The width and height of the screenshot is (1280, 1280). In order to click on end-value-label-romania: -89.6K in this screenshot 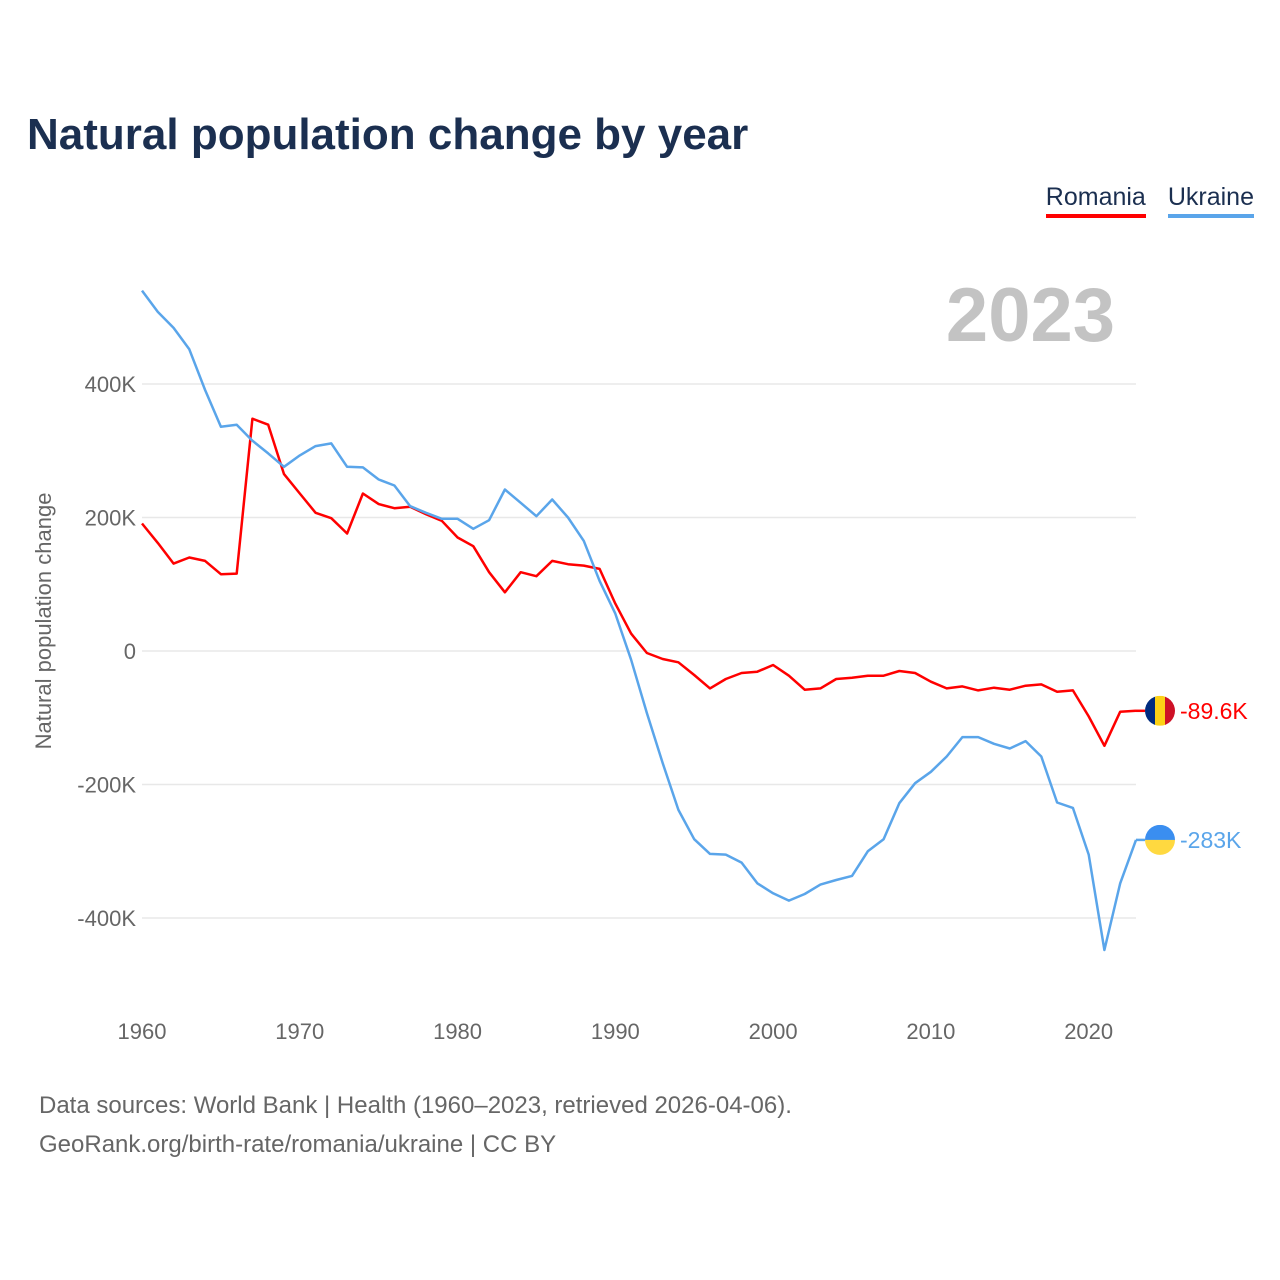, I will do `click(1214, 711)`.